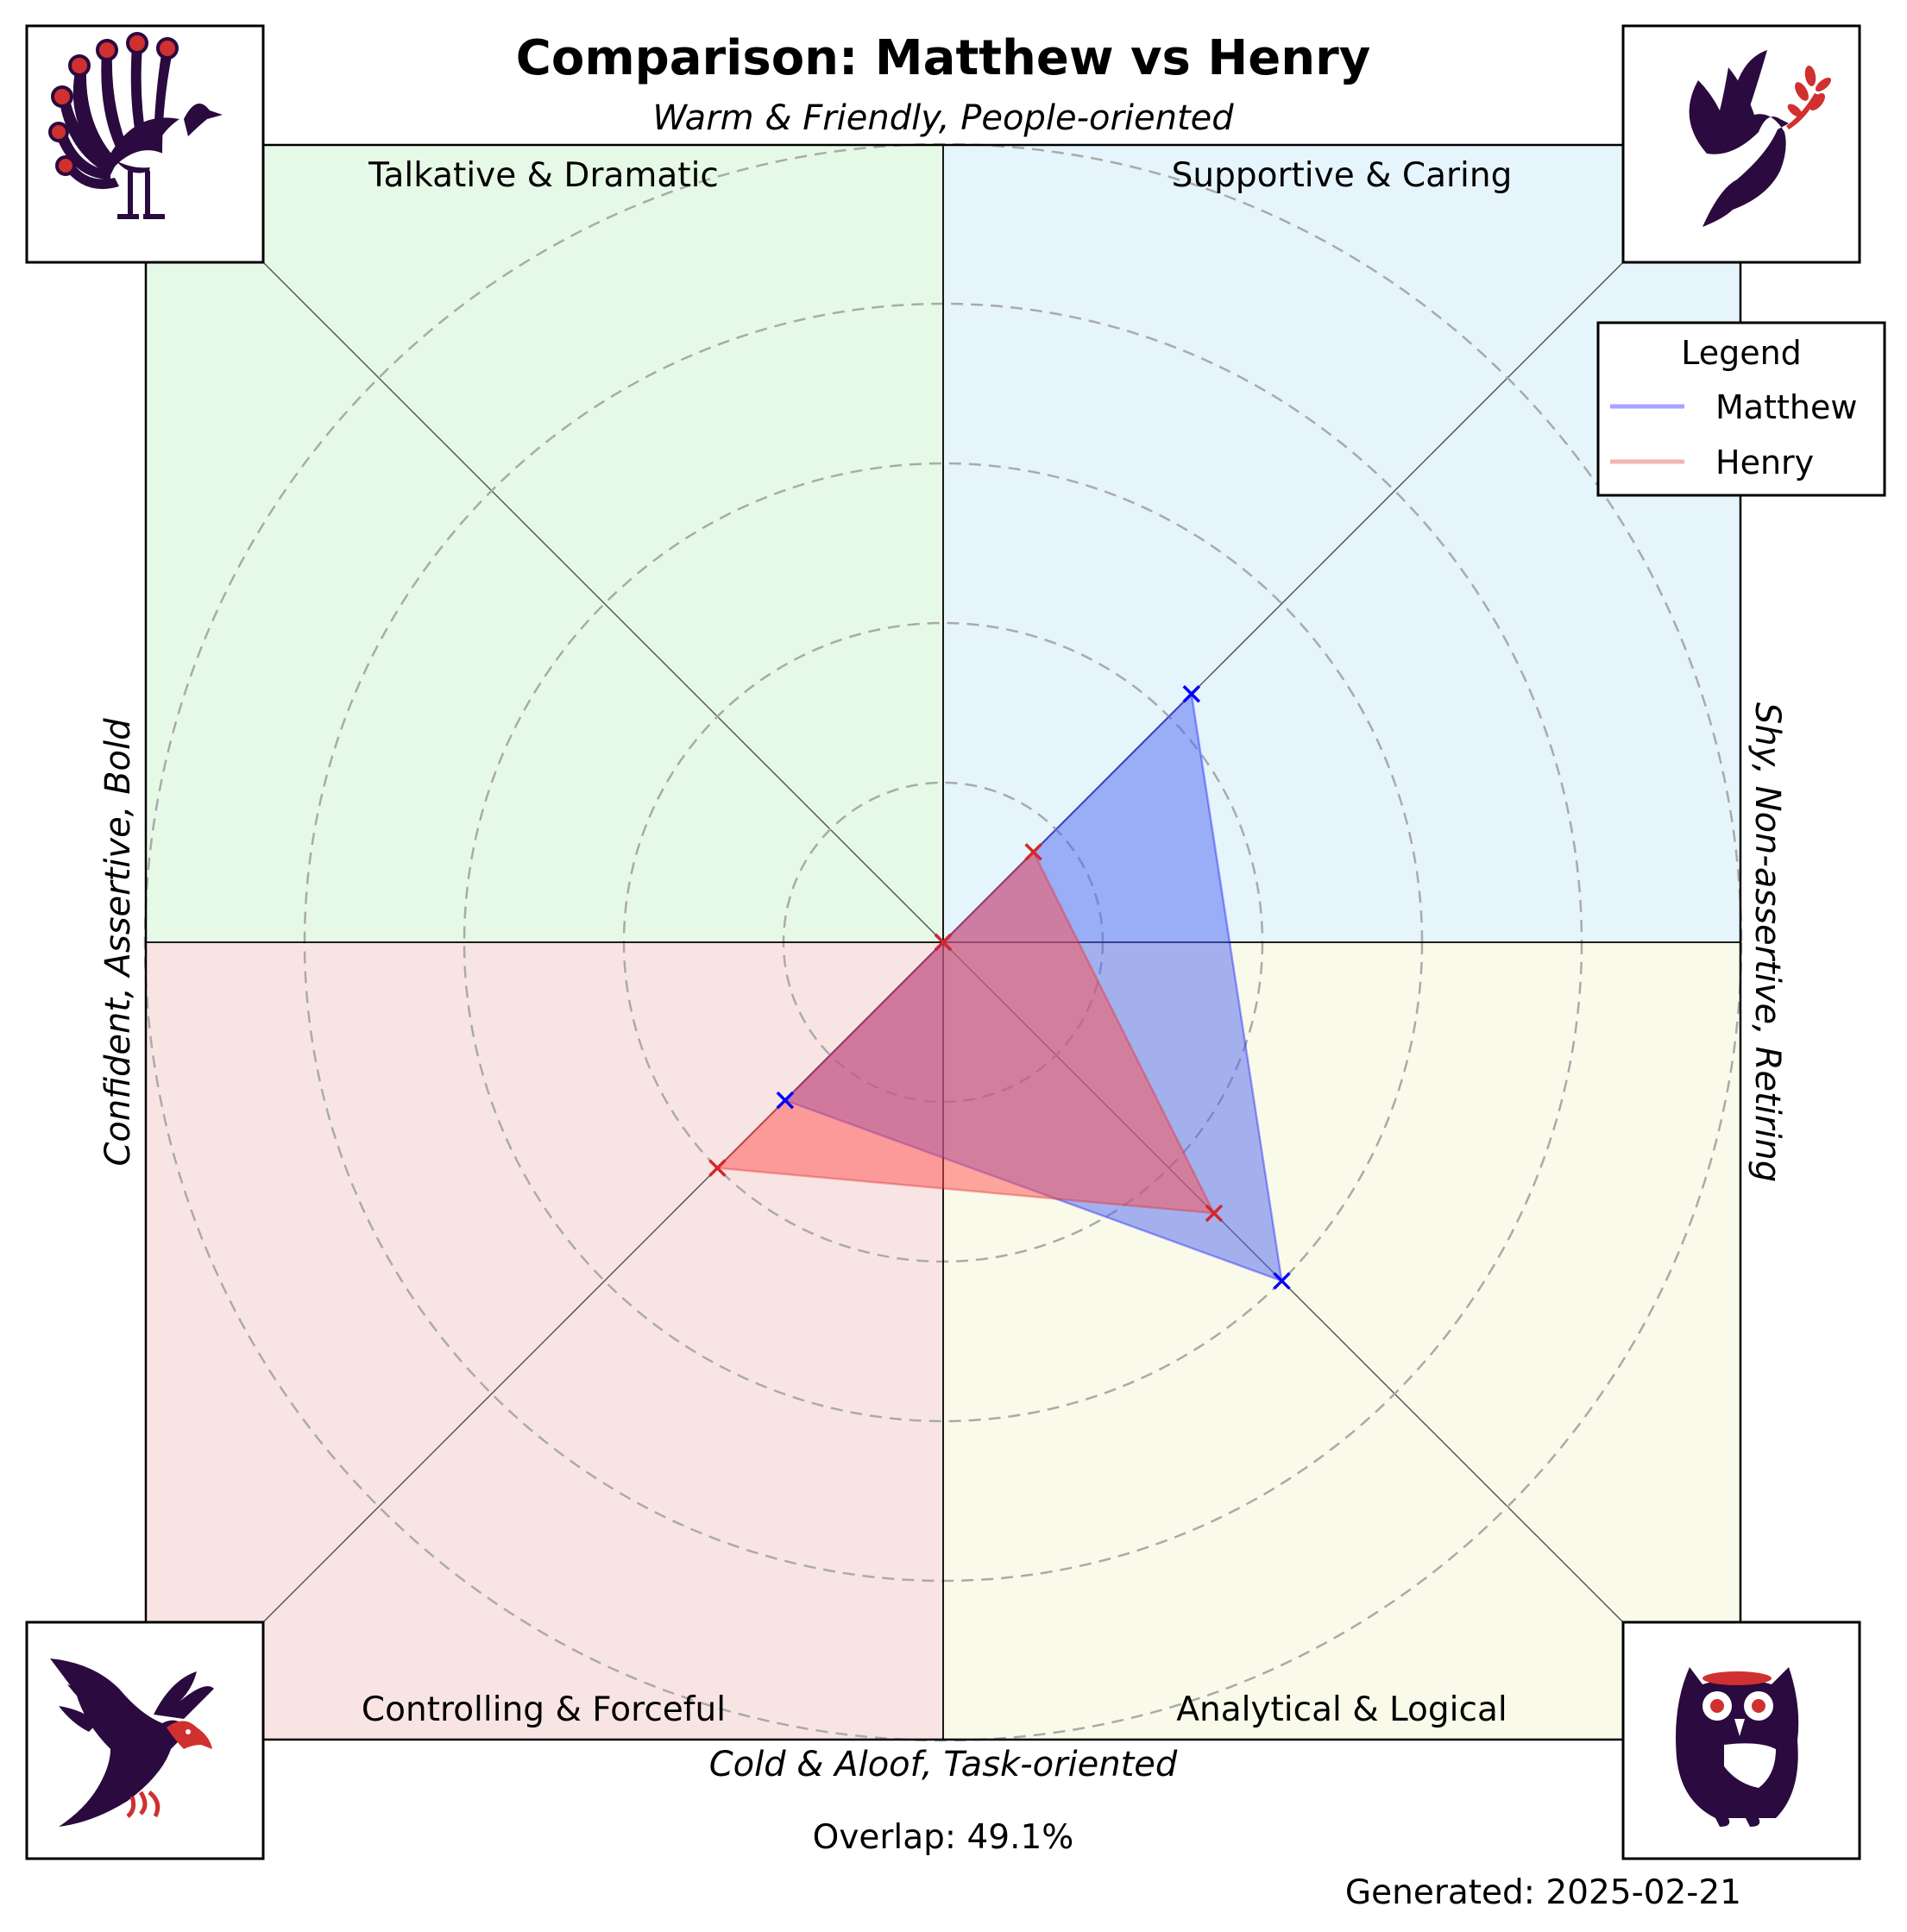  I want to click on quadrant-label-top-right: Supportive & Caring, so click(1342, 175).